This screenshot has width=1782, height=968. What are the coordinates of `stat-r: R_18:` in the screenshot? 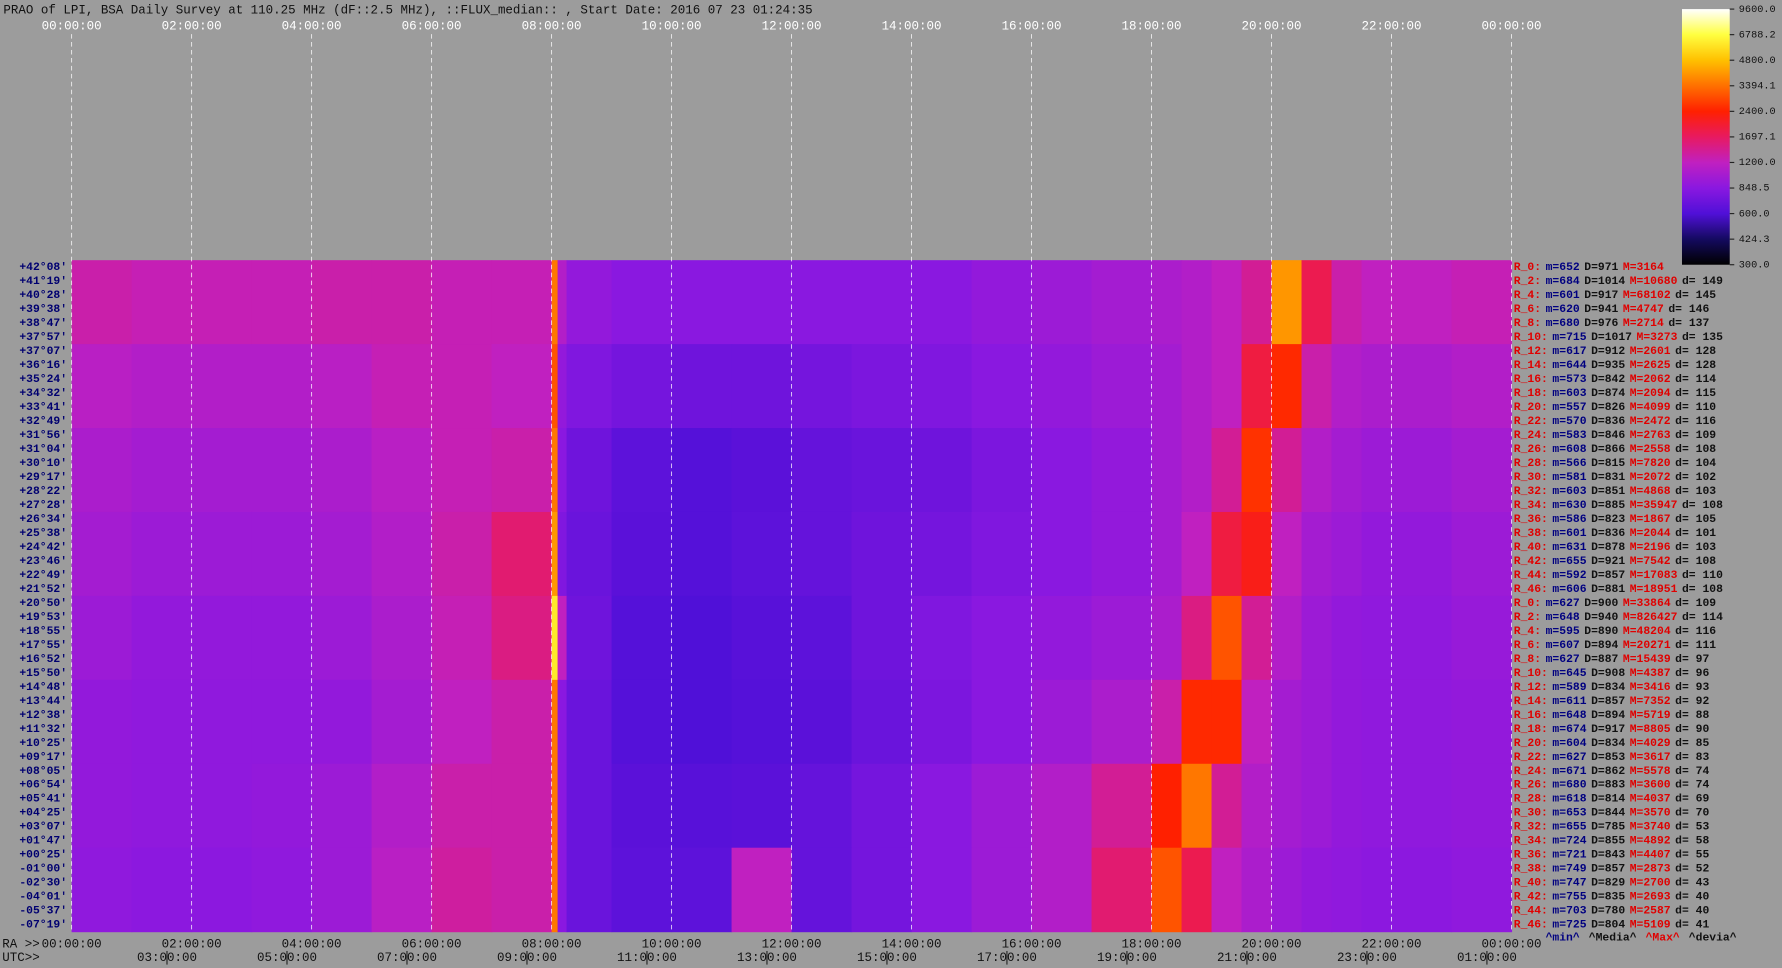 It's located at (1531, 730).